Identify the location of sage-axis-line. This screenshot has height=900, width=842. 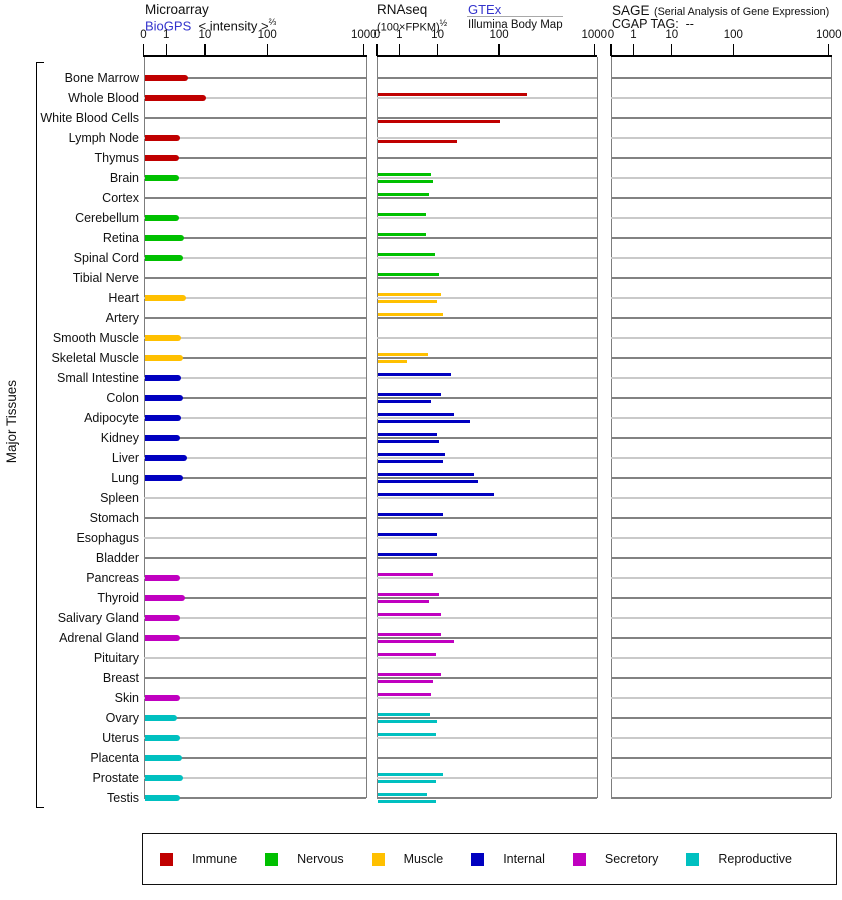
(721, 56).